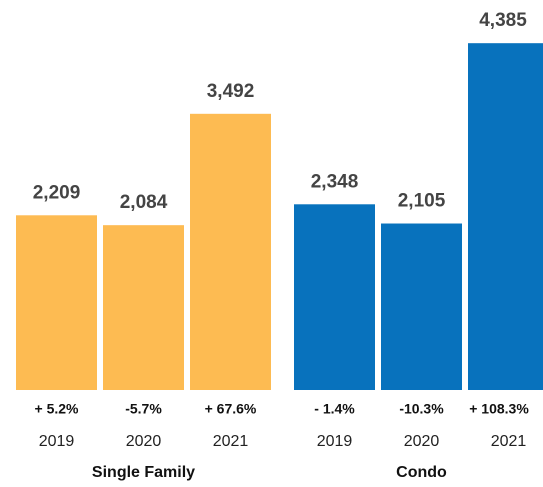  What do you see at coordinates (231, 409) in the screenshot?
I see `change-label: + 67.6%` at bounding box center [231, 409].